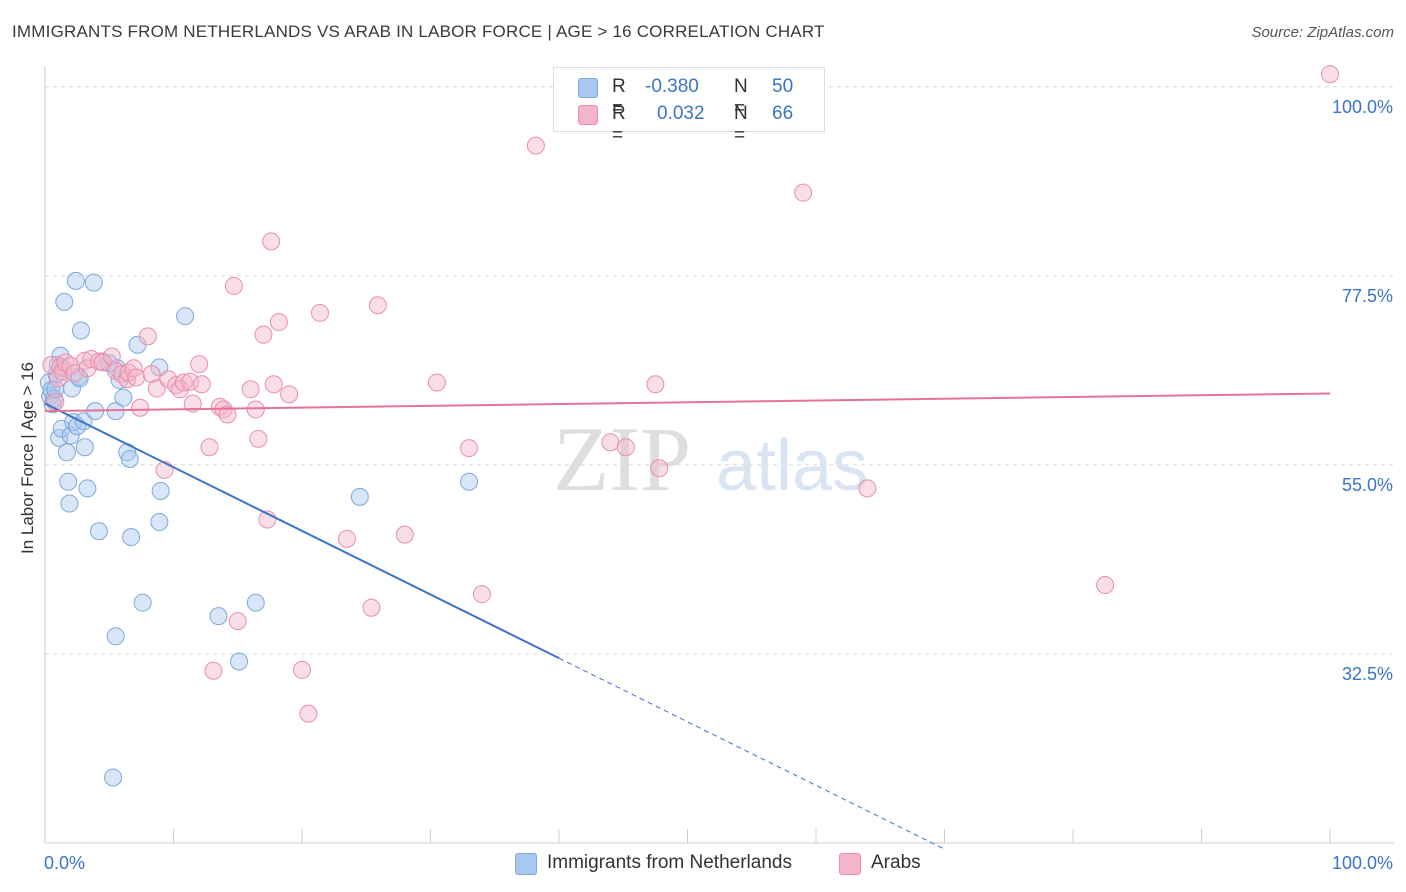 The height and width of the screenshot is (892, 1406). Describe the element at coordinates (783, 113) in the screenshot. I see `legend-n-value: 66` at that location.